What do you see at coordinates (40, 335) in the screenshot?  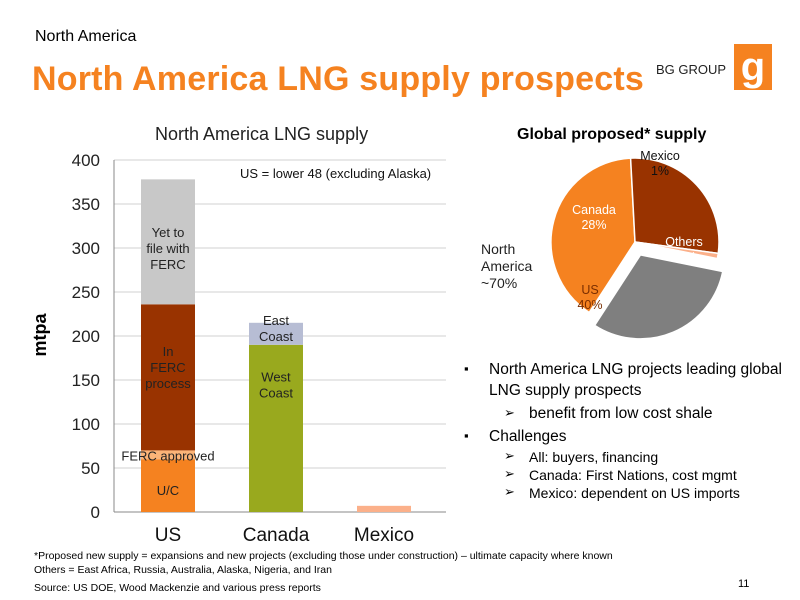 I see `y-axis-label: mtpa` at bounding box center [40, 335].